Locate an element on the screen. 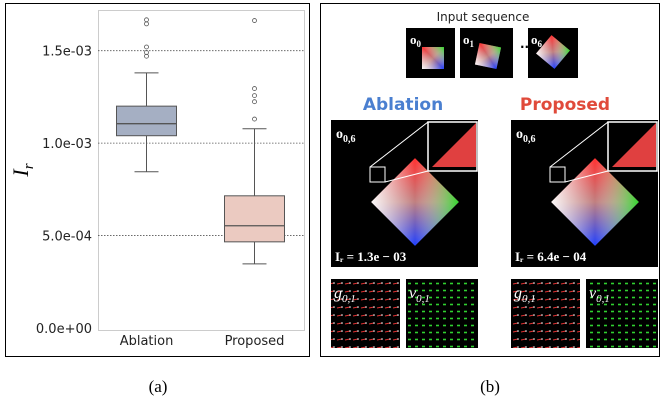 This screenshot has width=664, height=405. label-sub: 1 is located at coordinates (472, 44).